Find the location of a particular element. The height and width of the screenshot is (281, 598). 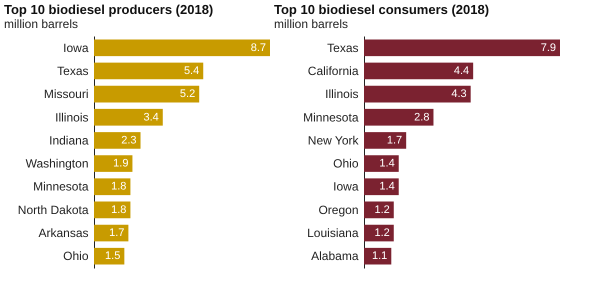

y-tick-label: North Dakota is located at coordinates (53, 209).